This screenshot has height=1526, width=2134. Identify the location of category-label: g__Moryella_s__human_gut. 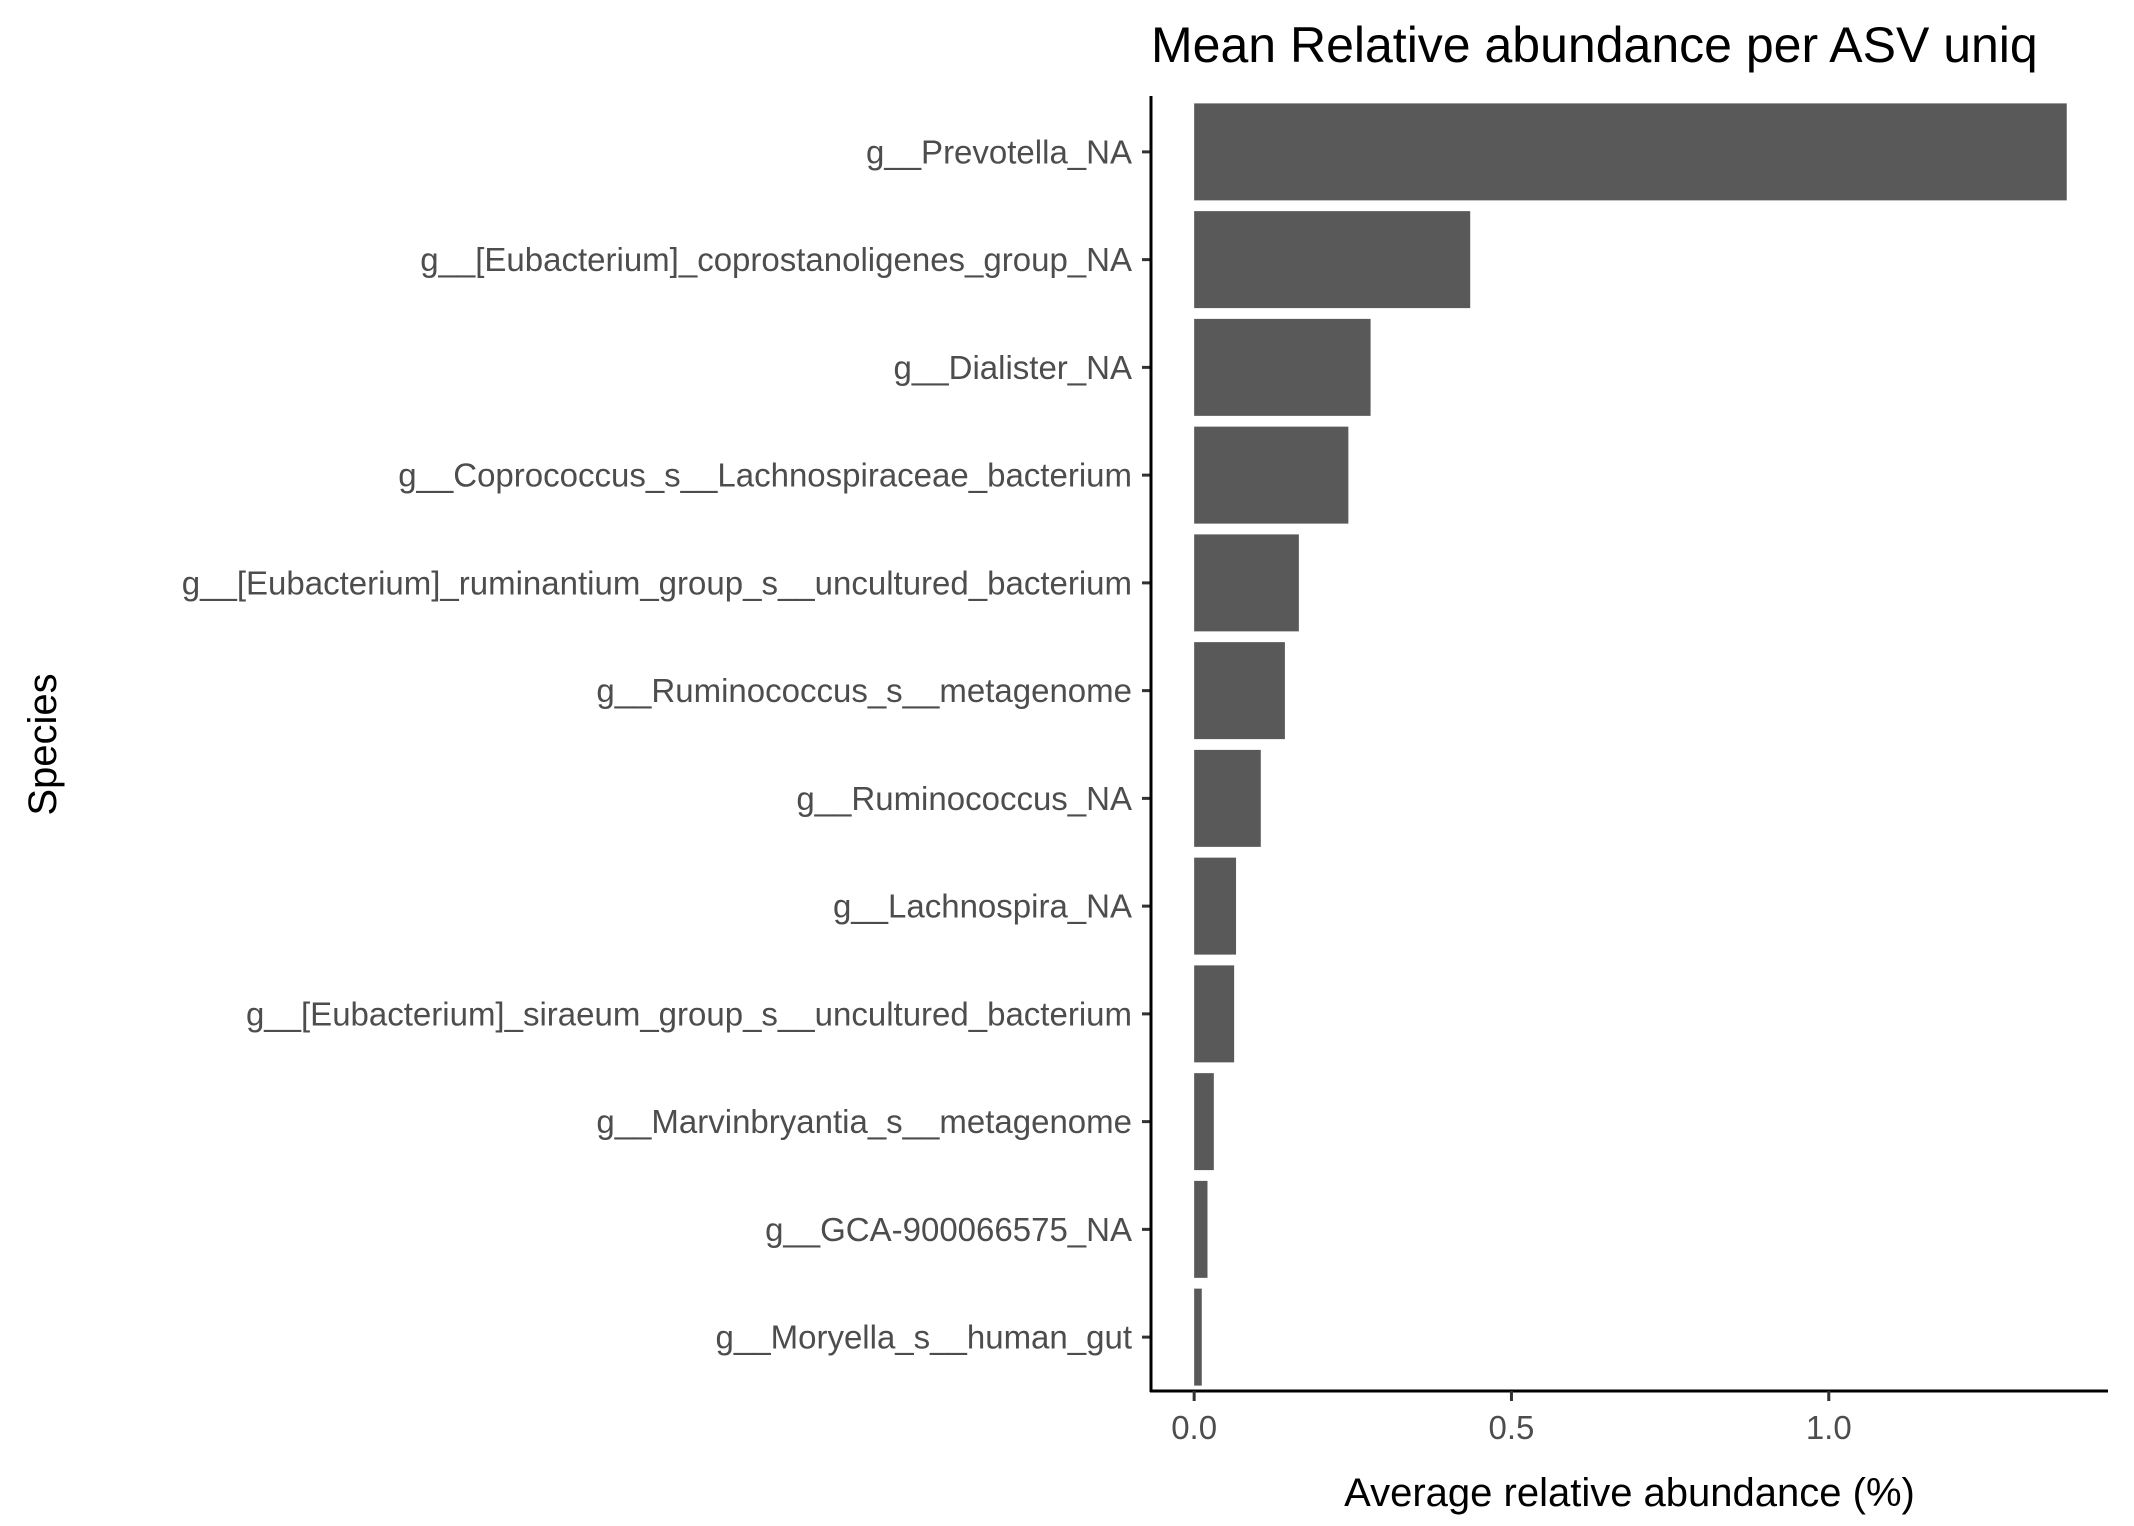
(924, 1337).